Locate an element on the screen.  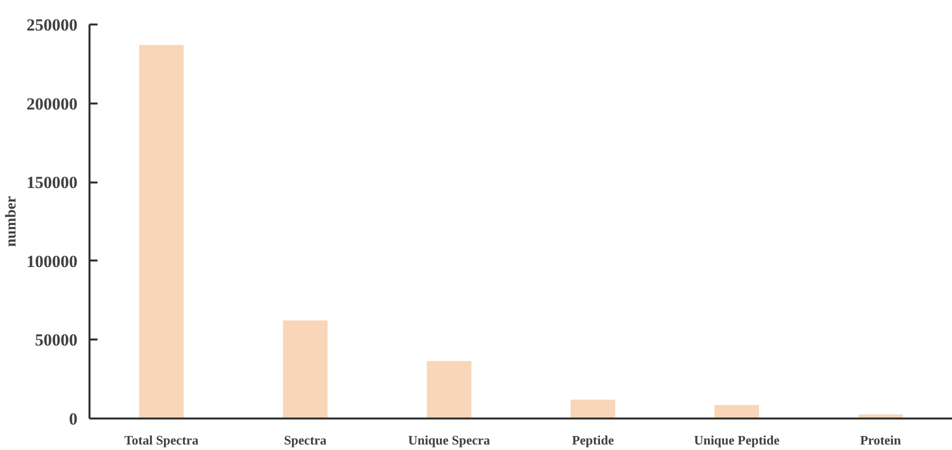
y-tick-label: 200000 is located at coordinates (52, 104).